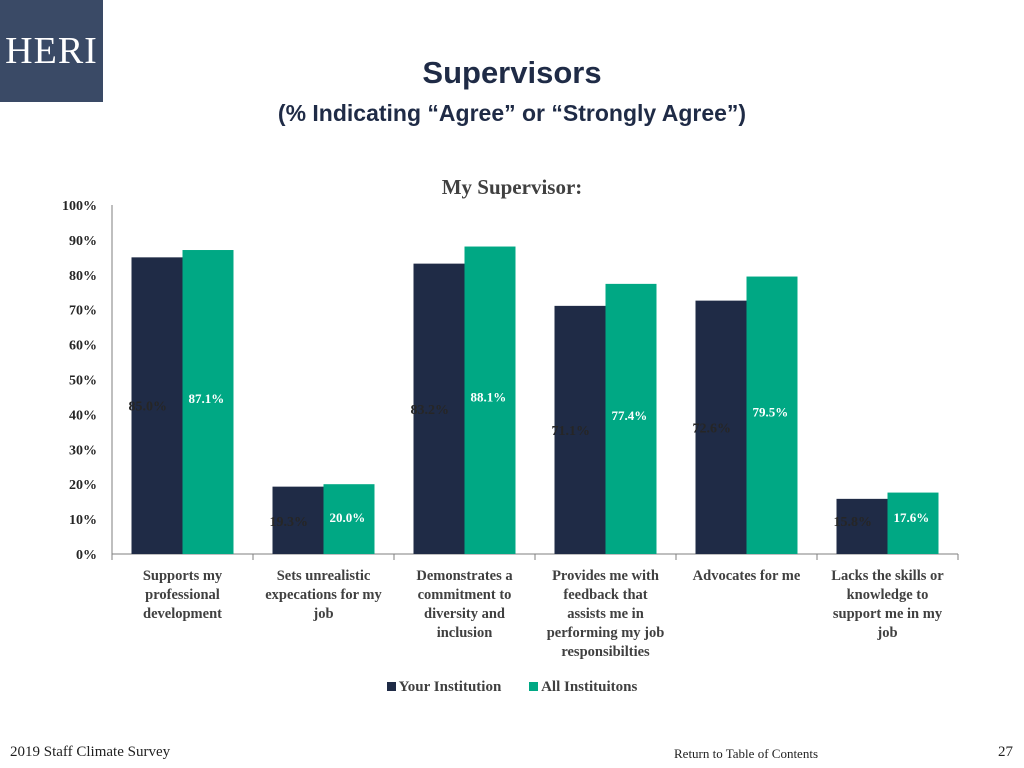 The width and height of the screenshot is (1024, 768). Describe the element at coordinates (888, 614) in the screenshot. I see `x-category-label: support me in my` at that location.